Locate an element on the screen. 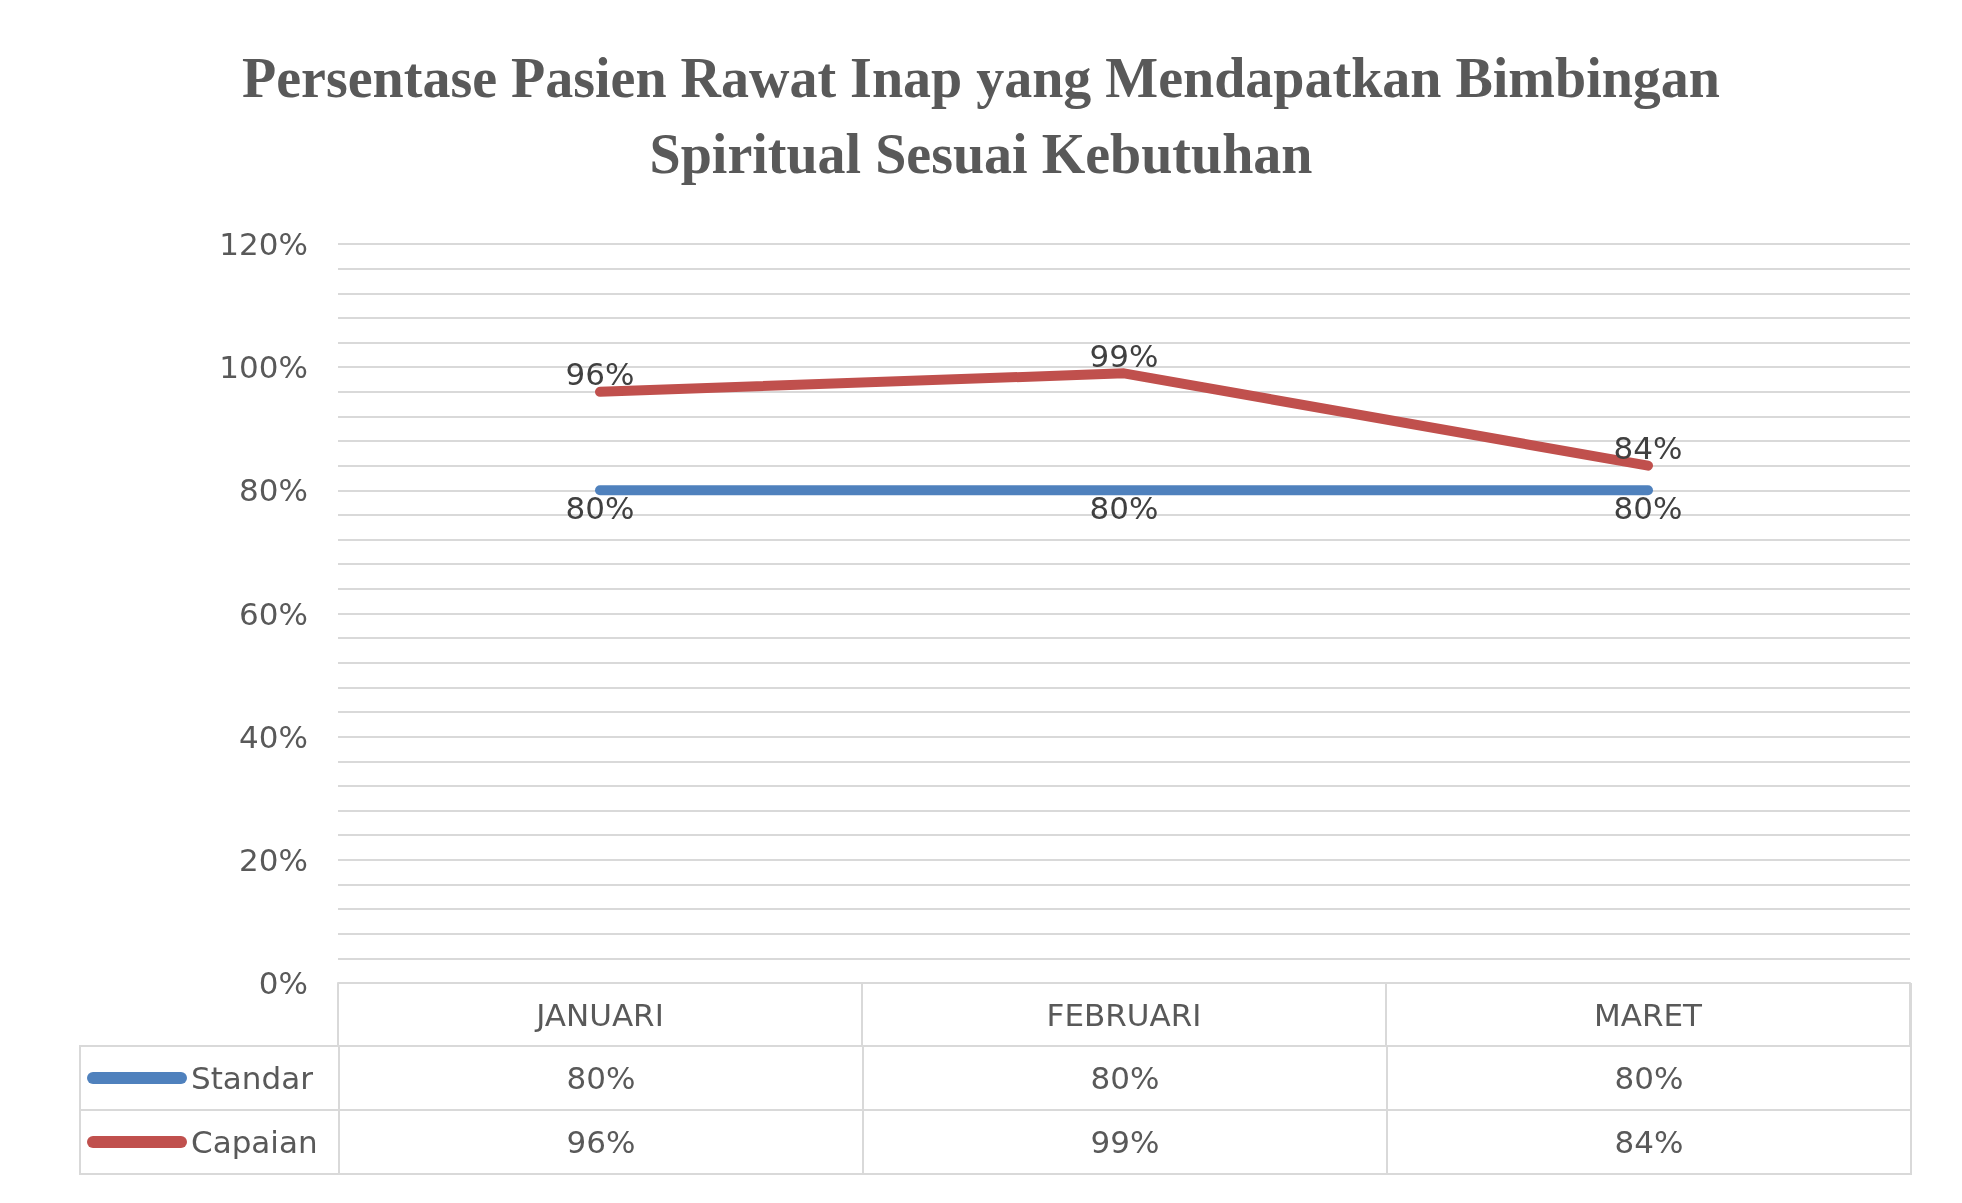 The width and height of the screenshot is (1962, 1203). data-label: 84% is located at coordinates (1649, 1142).